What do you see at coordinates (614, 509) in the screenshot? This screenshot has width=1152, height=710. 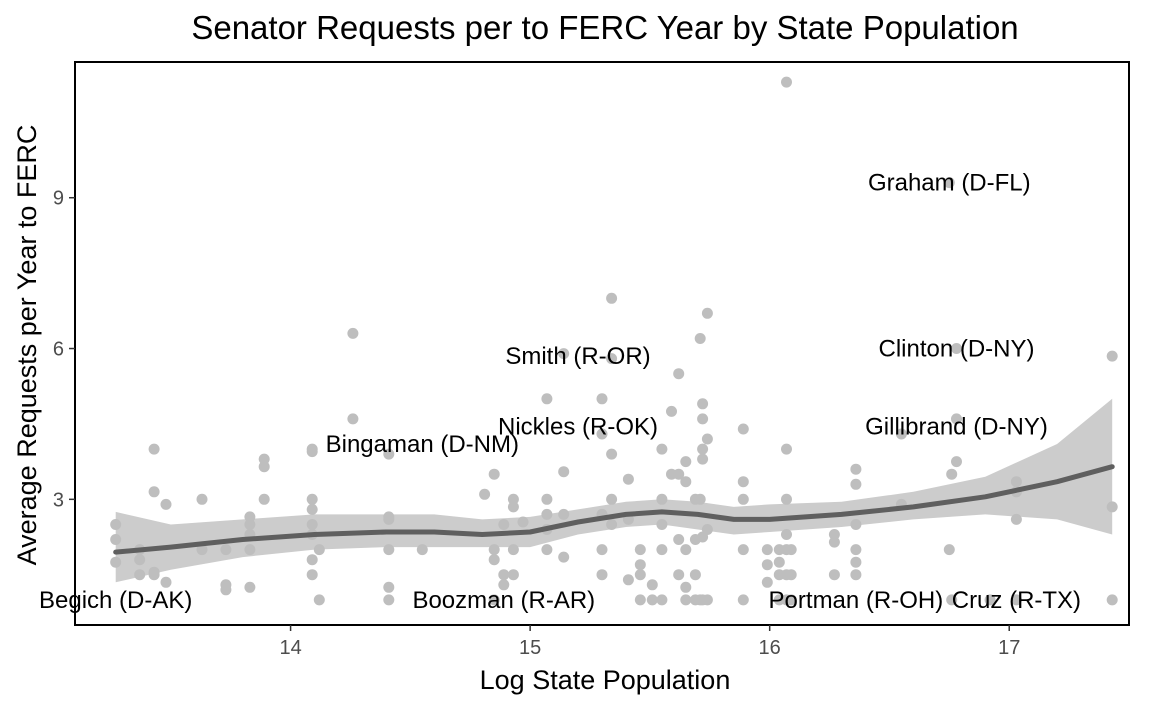 I see `smooth-line-layer` at bounding box center [614, 509].